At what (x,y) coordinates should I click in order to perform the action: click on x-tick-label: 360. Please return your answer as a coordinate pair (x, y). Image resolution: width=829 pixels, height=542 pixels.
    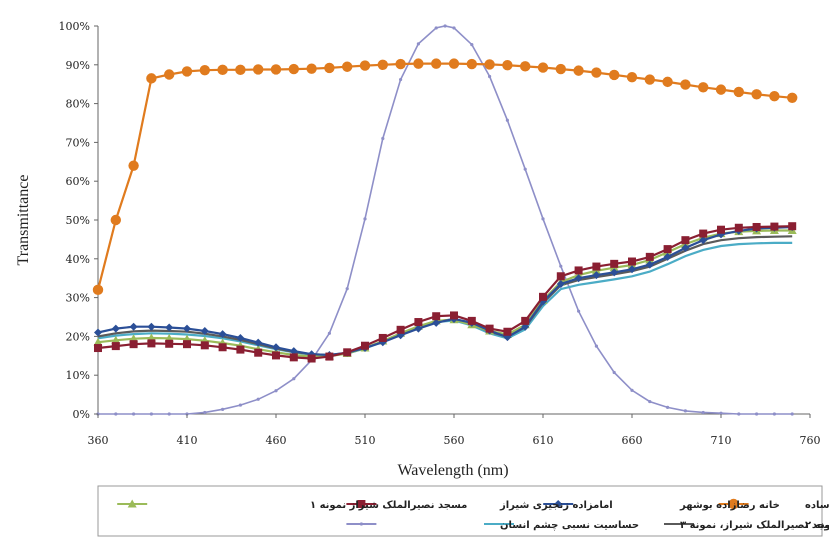
    Looking at the image, I should click on (98, 440).